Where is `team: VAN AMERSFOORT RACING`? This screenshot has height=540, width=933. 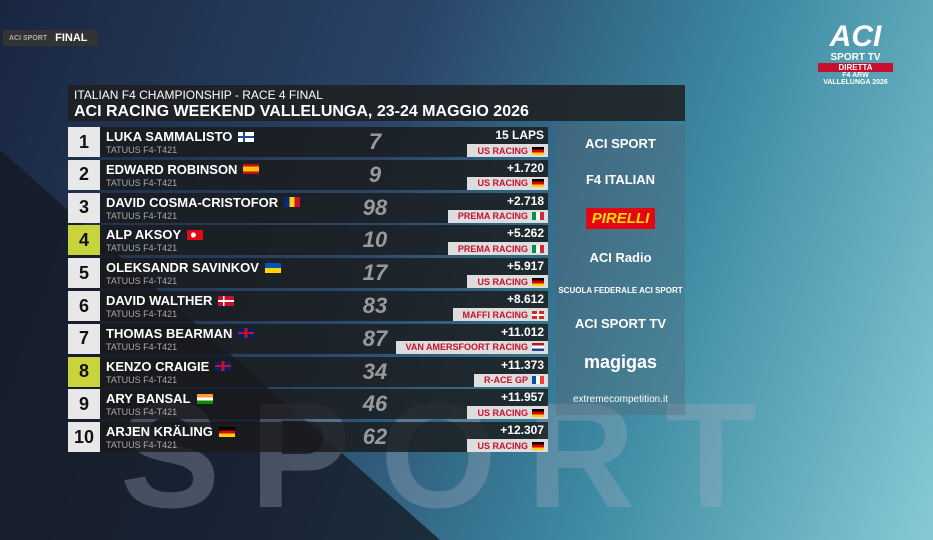 team: VAN AMERSFOORT RACING is located at coordinates (471, 347).